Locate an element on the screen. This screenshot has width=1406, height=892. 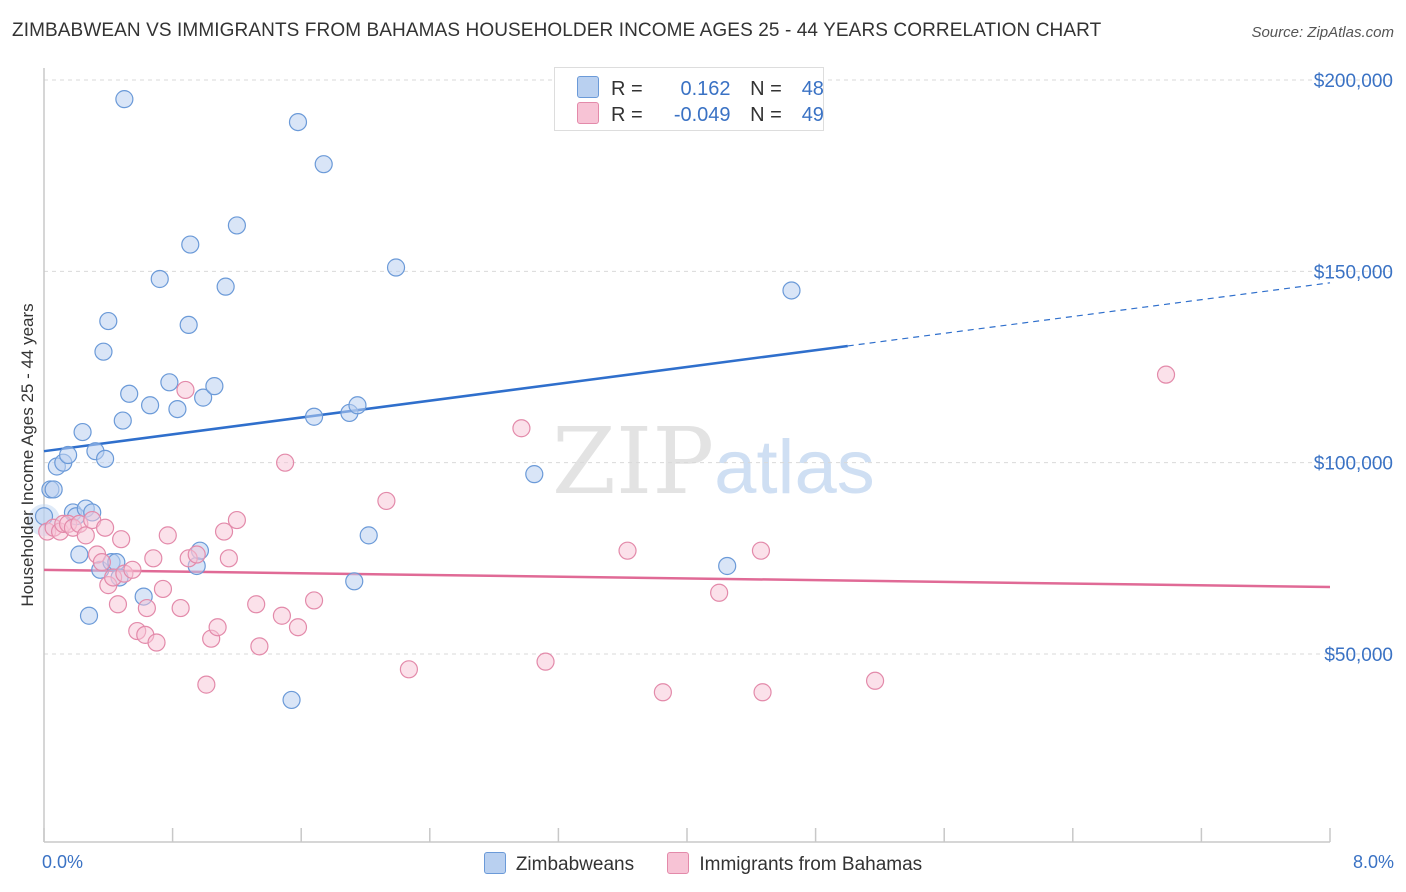
watermark: ZIPatlas is located at coordinates (713, 461).